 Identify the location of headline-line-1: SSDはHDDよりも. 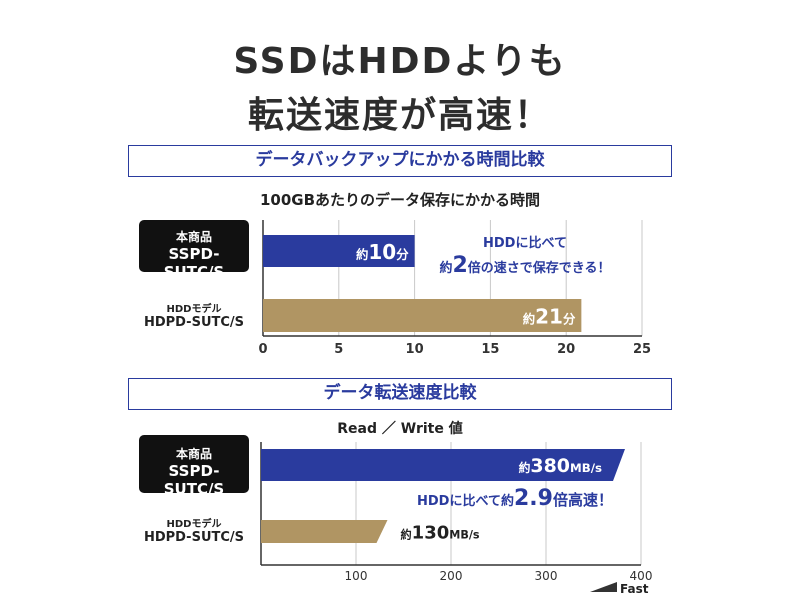
(400, 61).